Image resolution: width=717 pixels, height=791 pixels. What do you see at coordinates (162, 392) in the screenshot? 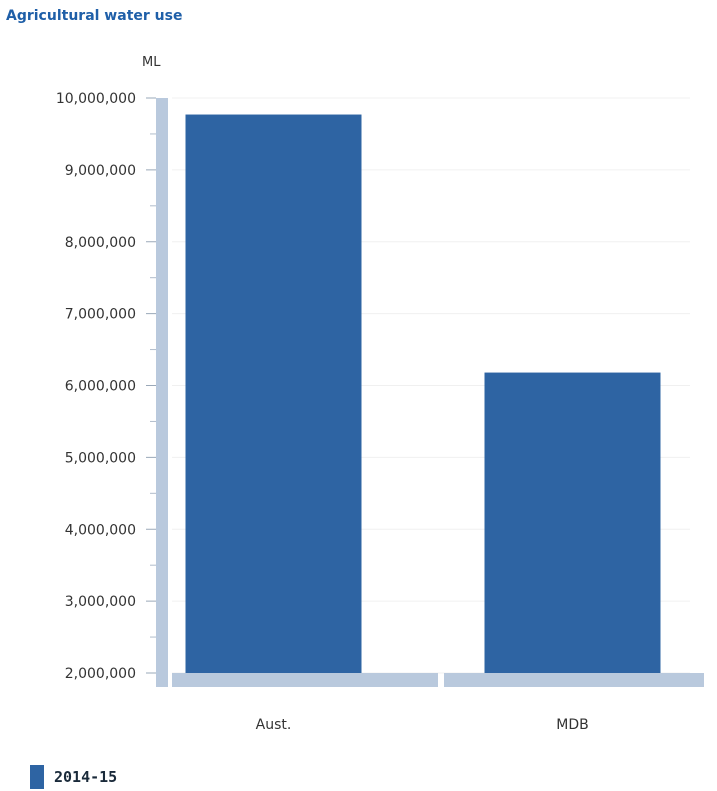
I see `y-axis-band` at bounding box center [162, 392].